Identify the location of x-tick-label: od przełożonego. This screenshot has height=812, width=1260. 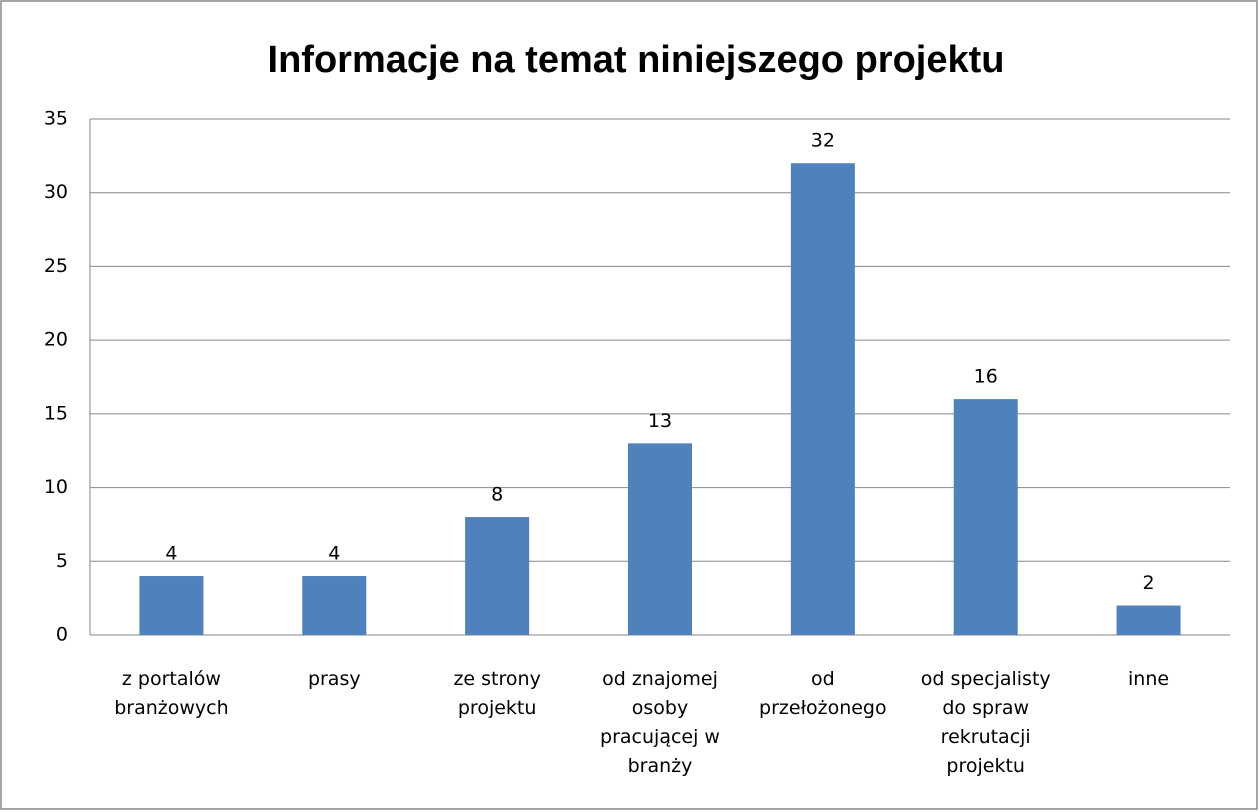
(823, 693).